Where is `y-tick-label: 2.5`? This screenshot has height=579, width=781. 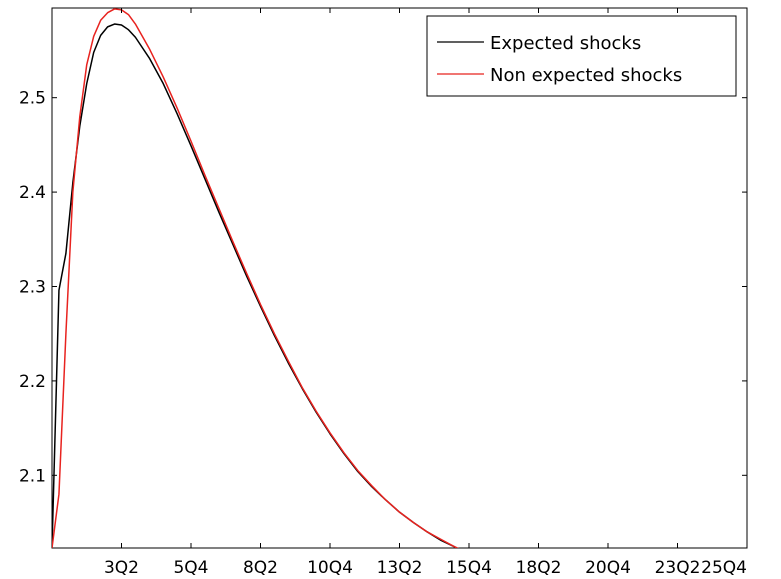 y-tick-label: 2.5 is located at coordinates (32, 99).